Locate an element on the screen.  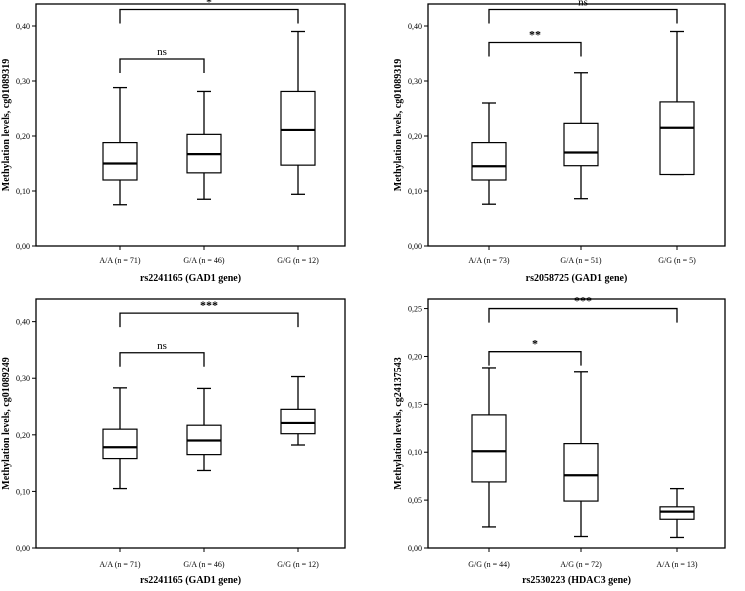
y-tick-label: 0,05 is located at coordinates (415, 500).